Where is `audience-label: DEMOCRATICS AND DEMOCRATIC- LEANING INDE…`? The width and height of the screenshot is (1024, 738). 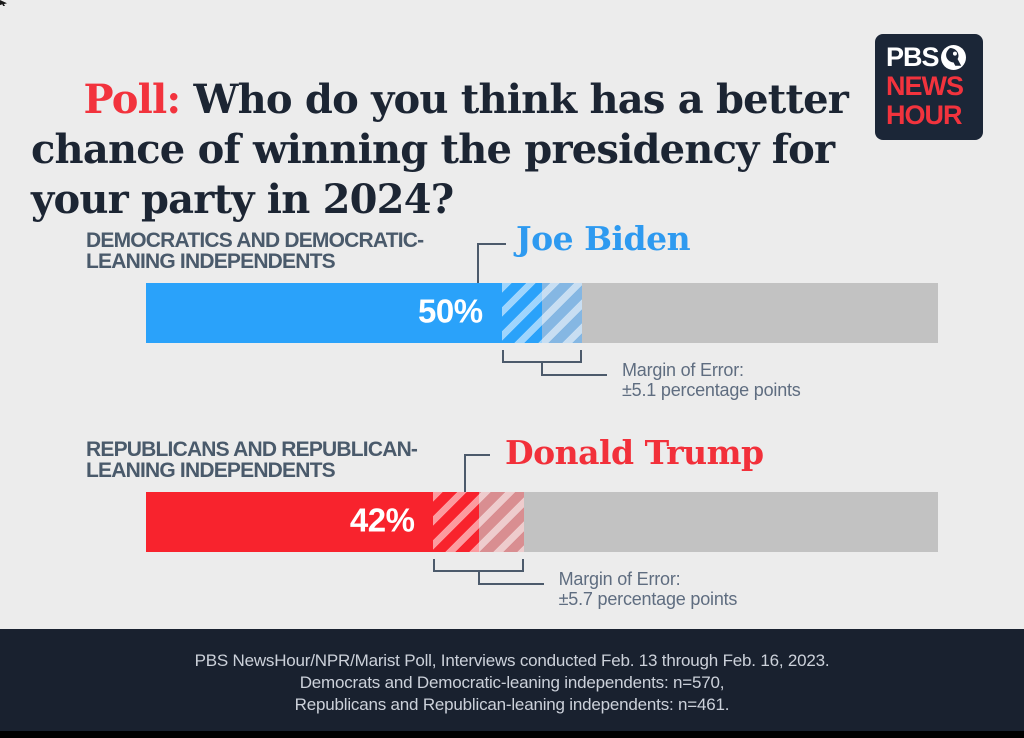
audience-label: DEMOCRATICS AND DEMOCRATIC- LEANING INDE… is located at coordinates (255, 251).